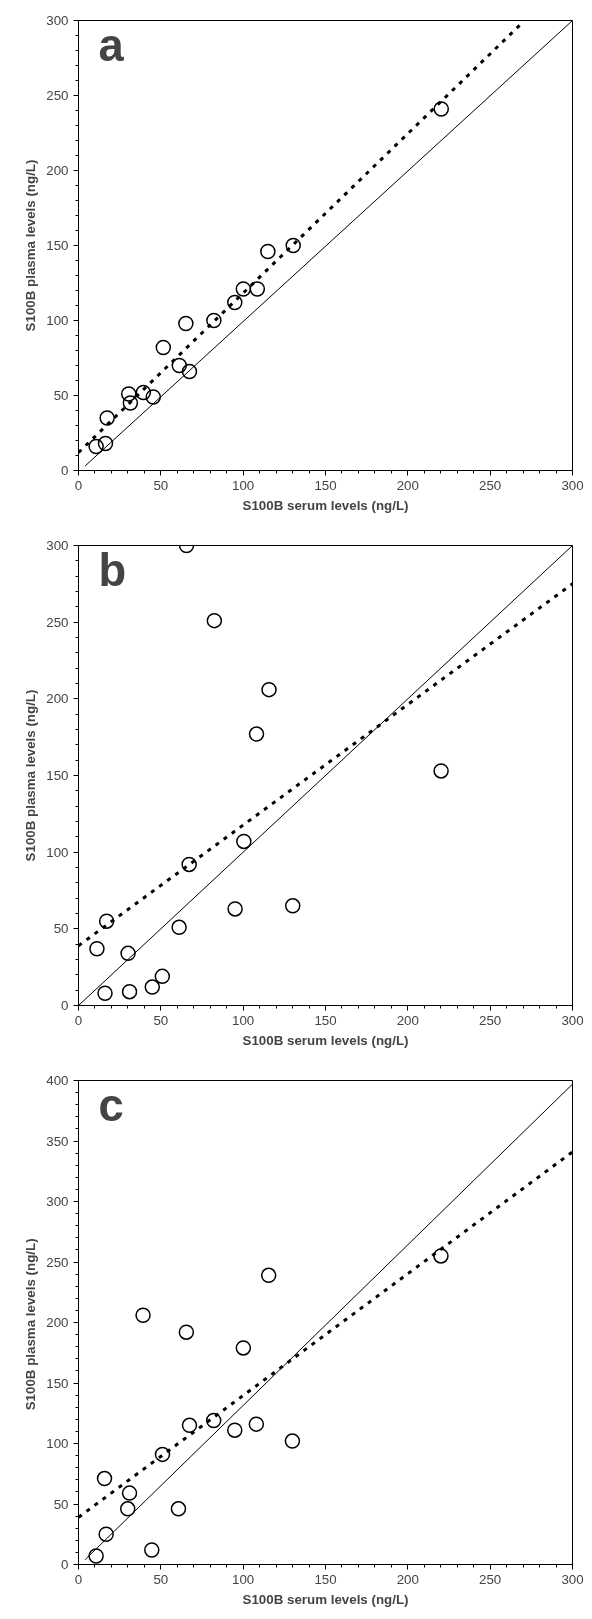 Image resolution: width=592 pixels, height=1619 pixels. What do you see at coordinates (112, 570) in the screenshot?
I see `annotation: b` at bounding box center [112, 570].